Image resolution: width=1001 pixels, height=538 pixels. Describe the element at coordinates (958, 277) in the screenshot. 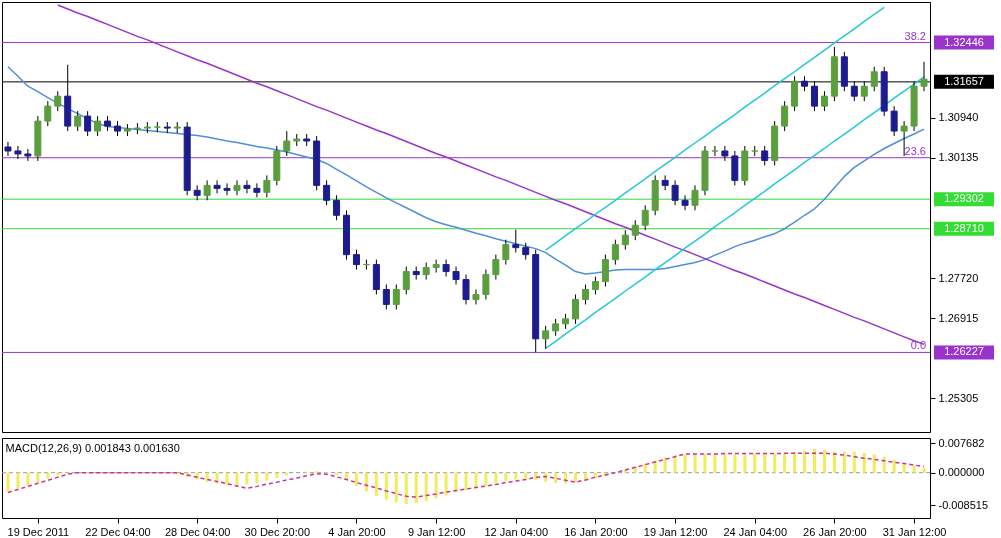

I see `y-tick-label: 1.27720` at that location.